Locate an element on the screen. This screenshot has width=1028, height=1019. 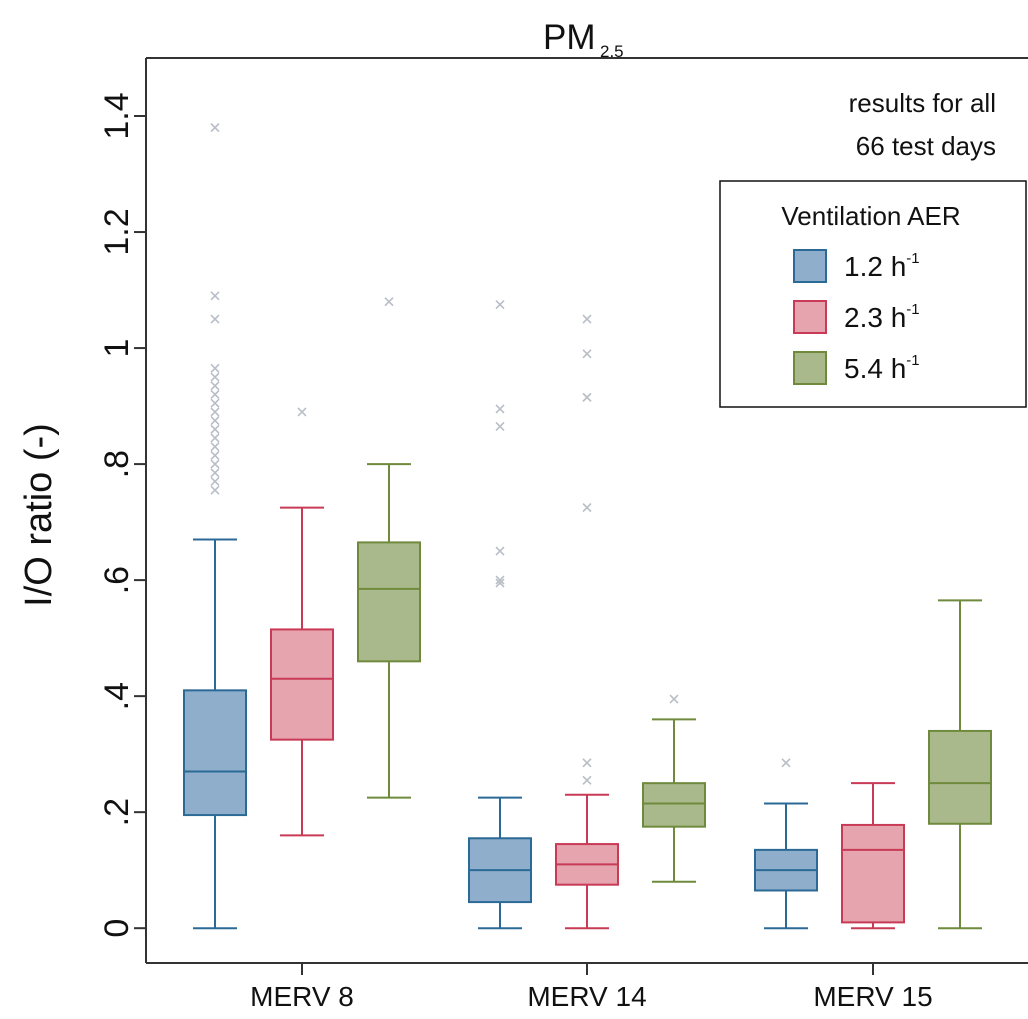
x-tick-label: MERV 14 is located at coordinates (586, 996).